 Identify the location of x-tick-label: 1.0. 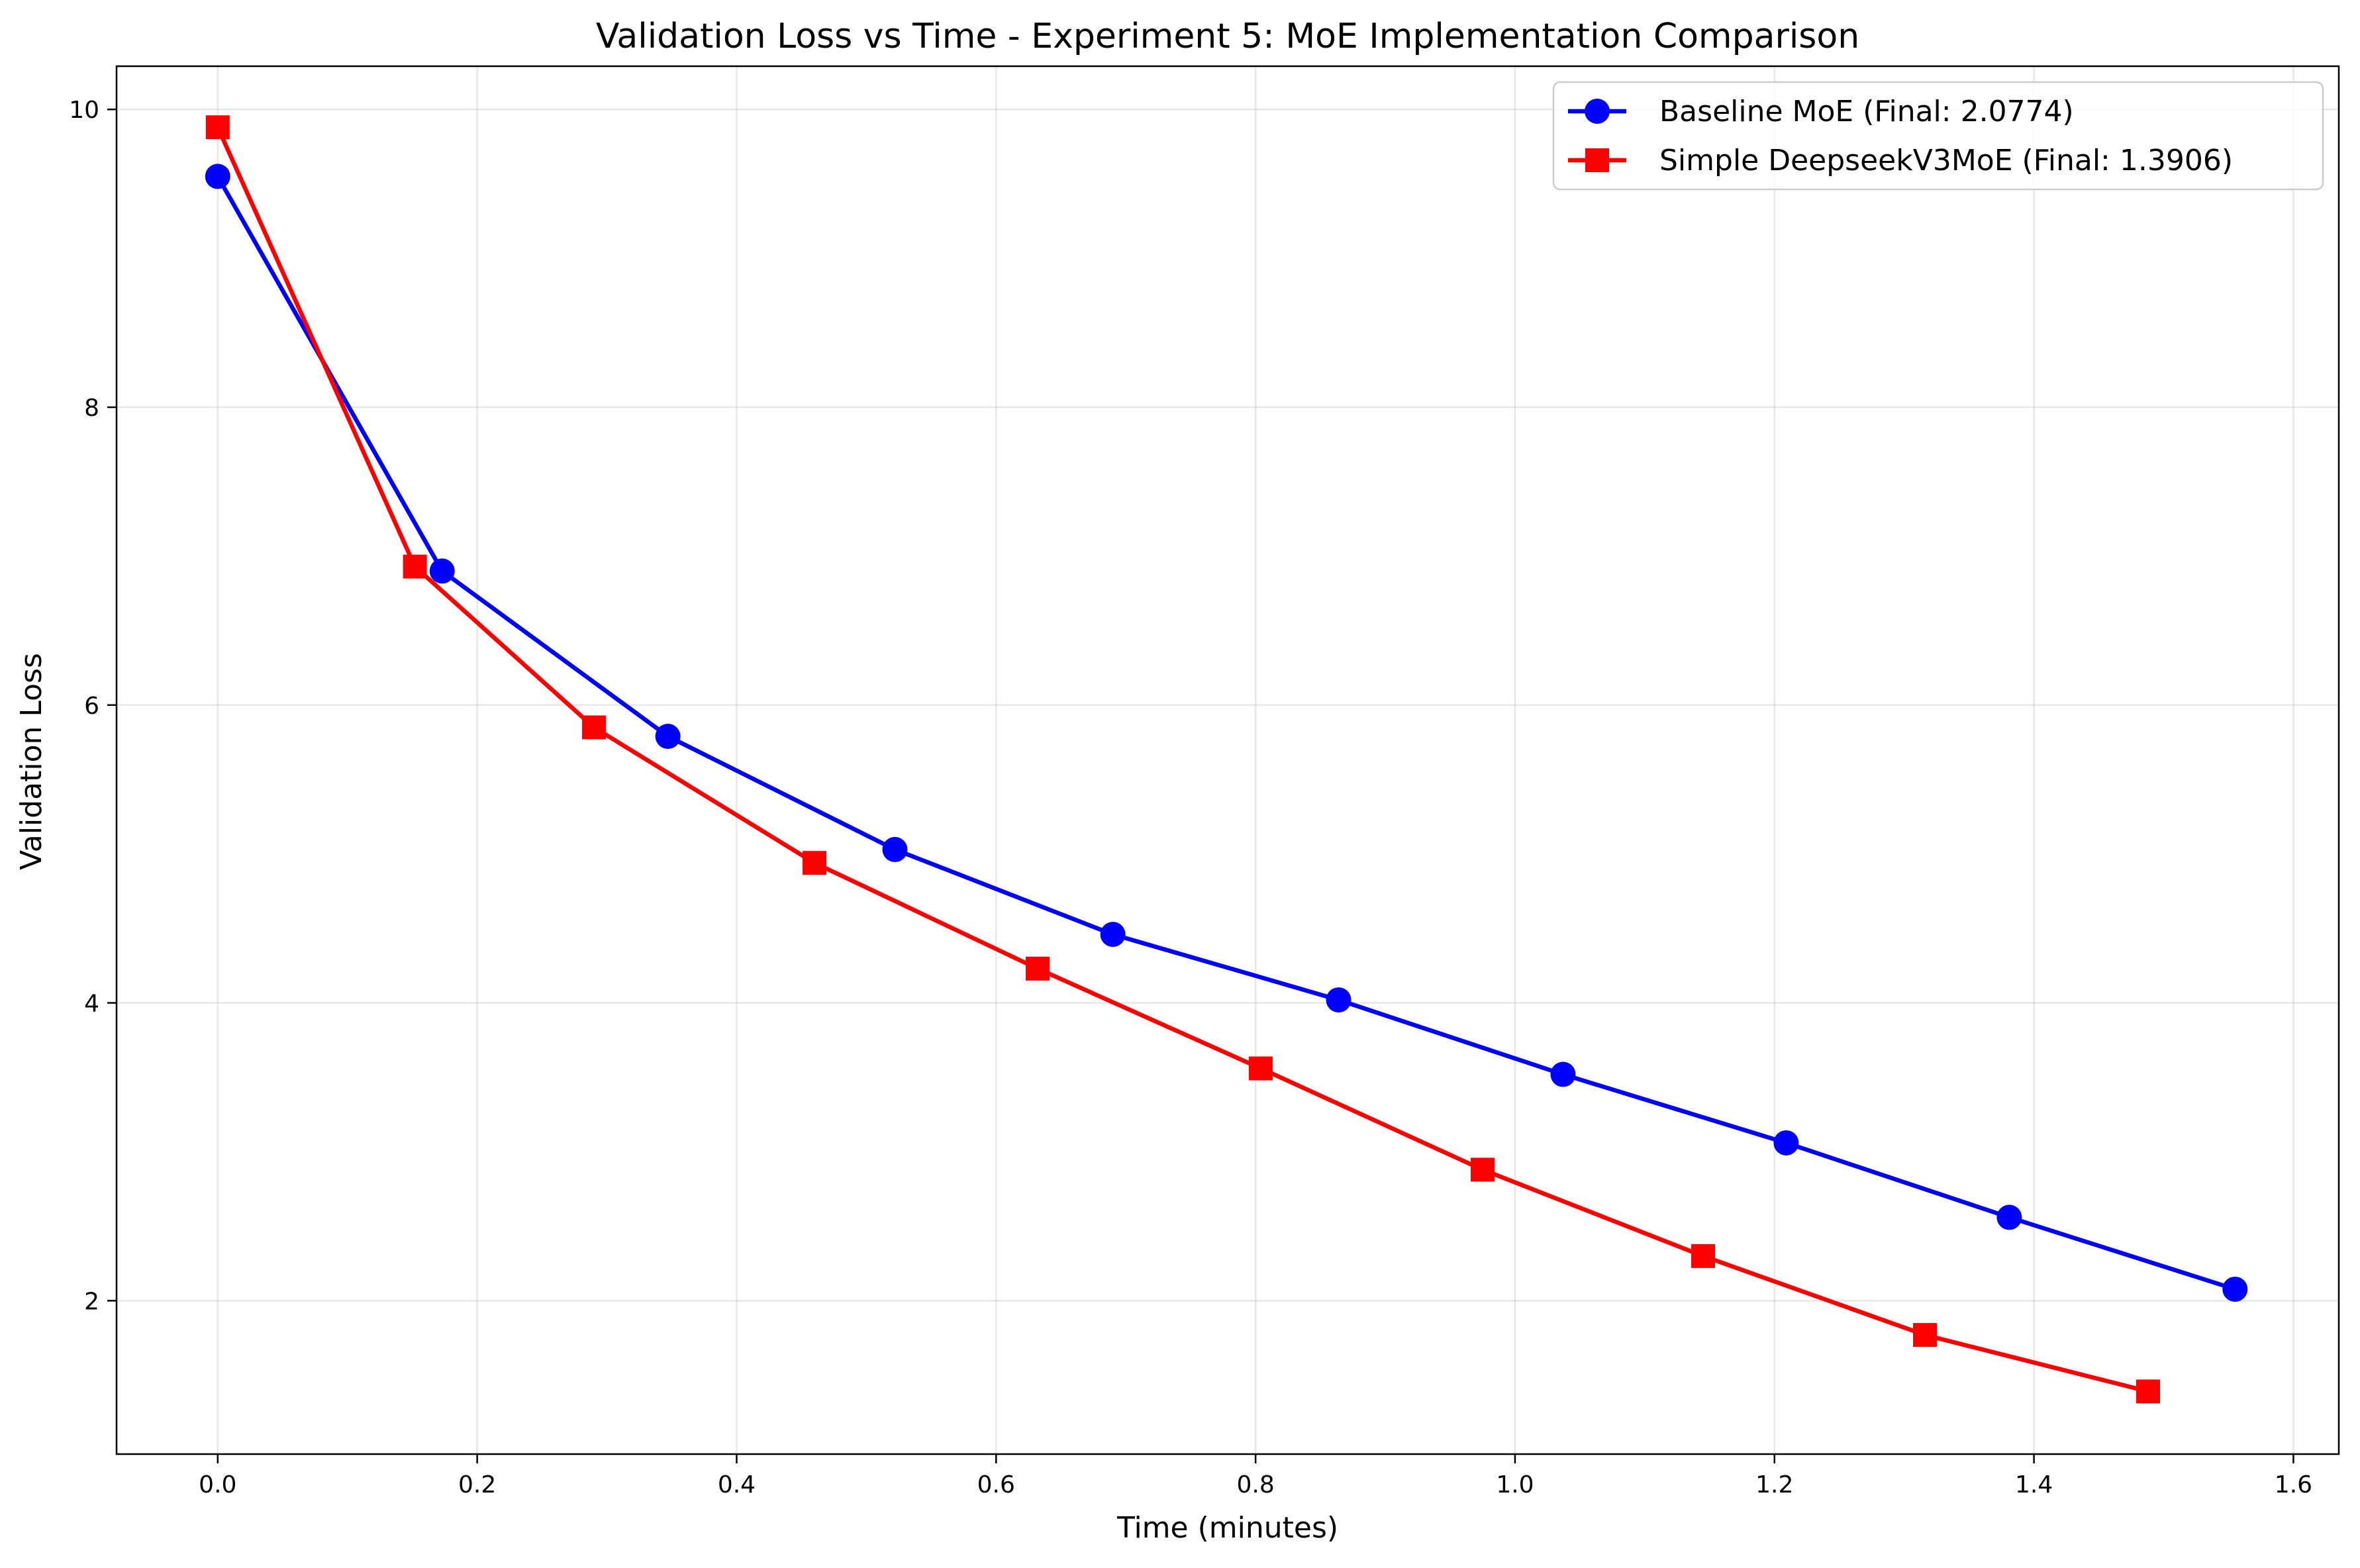
(1515, 1484).